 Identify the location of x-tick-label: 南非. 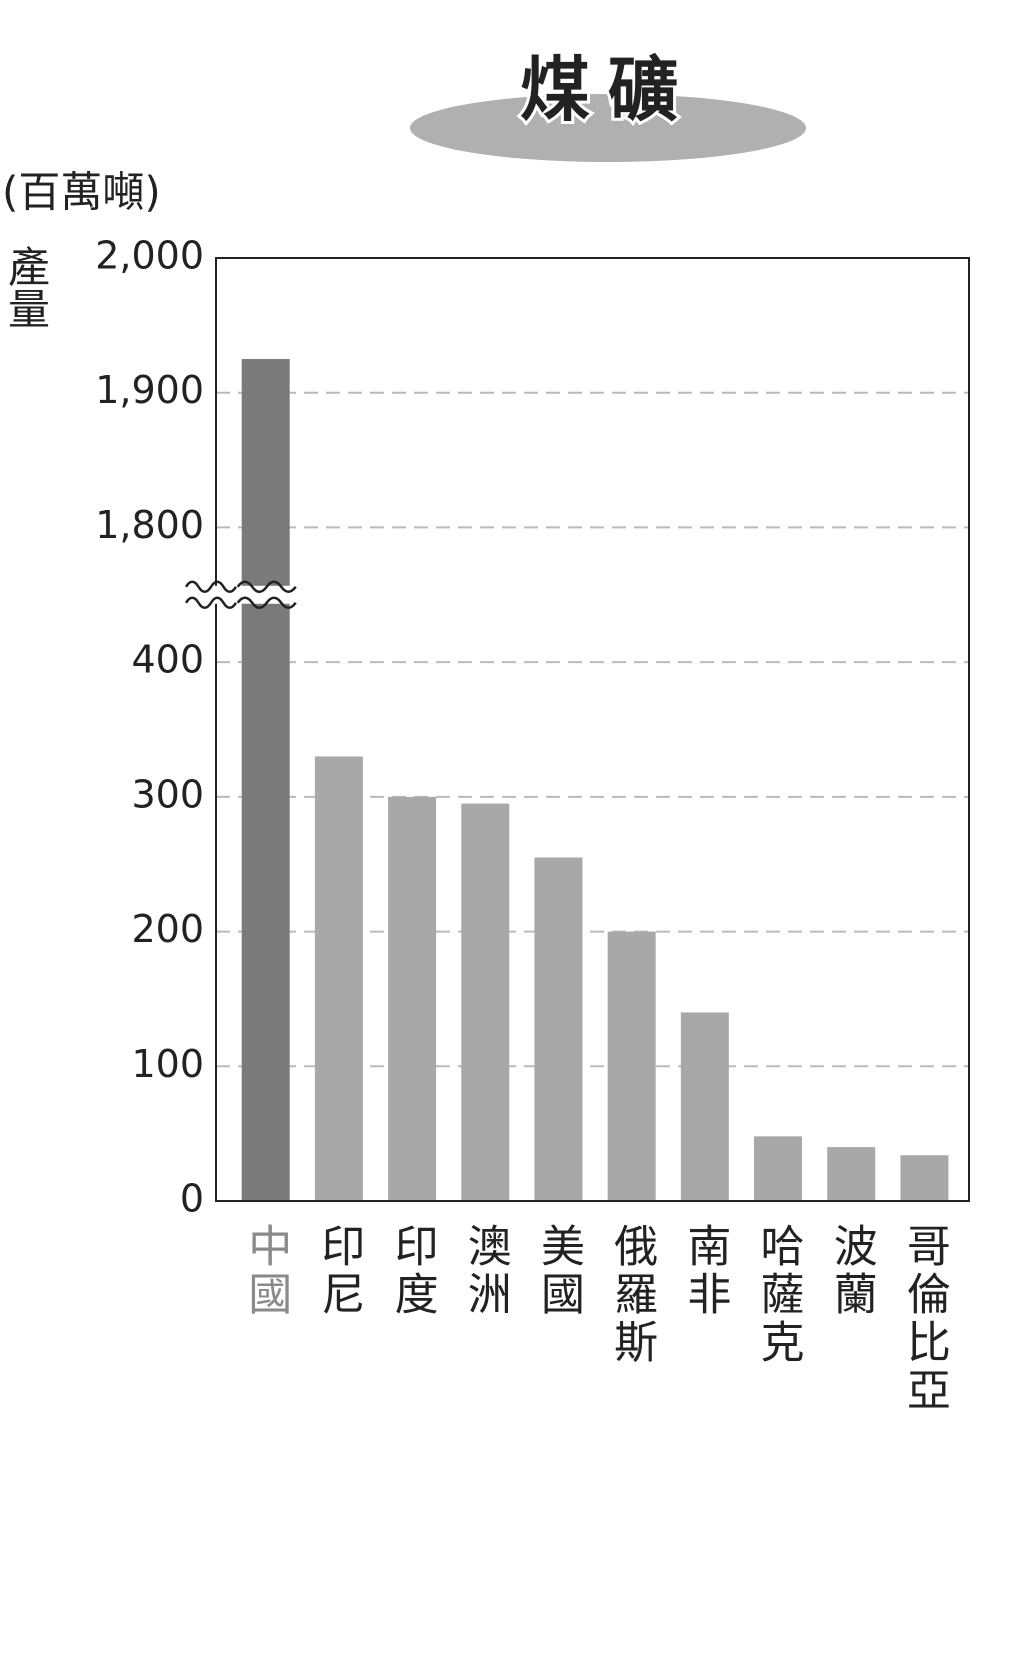
(704, 1271).